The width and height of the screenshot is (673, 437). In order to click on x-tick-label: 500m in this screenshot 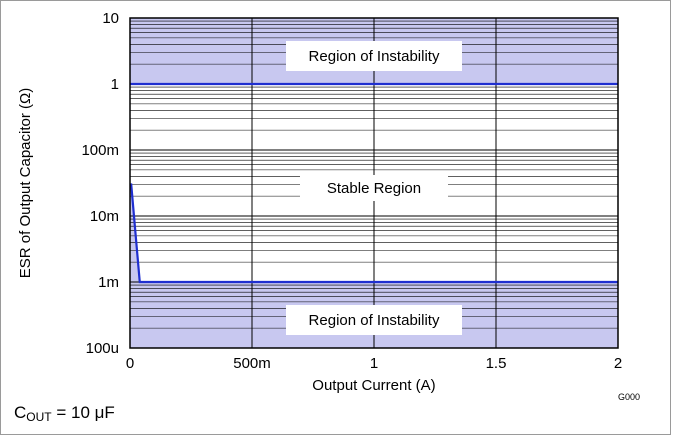, I will do `click(252, 363)`.